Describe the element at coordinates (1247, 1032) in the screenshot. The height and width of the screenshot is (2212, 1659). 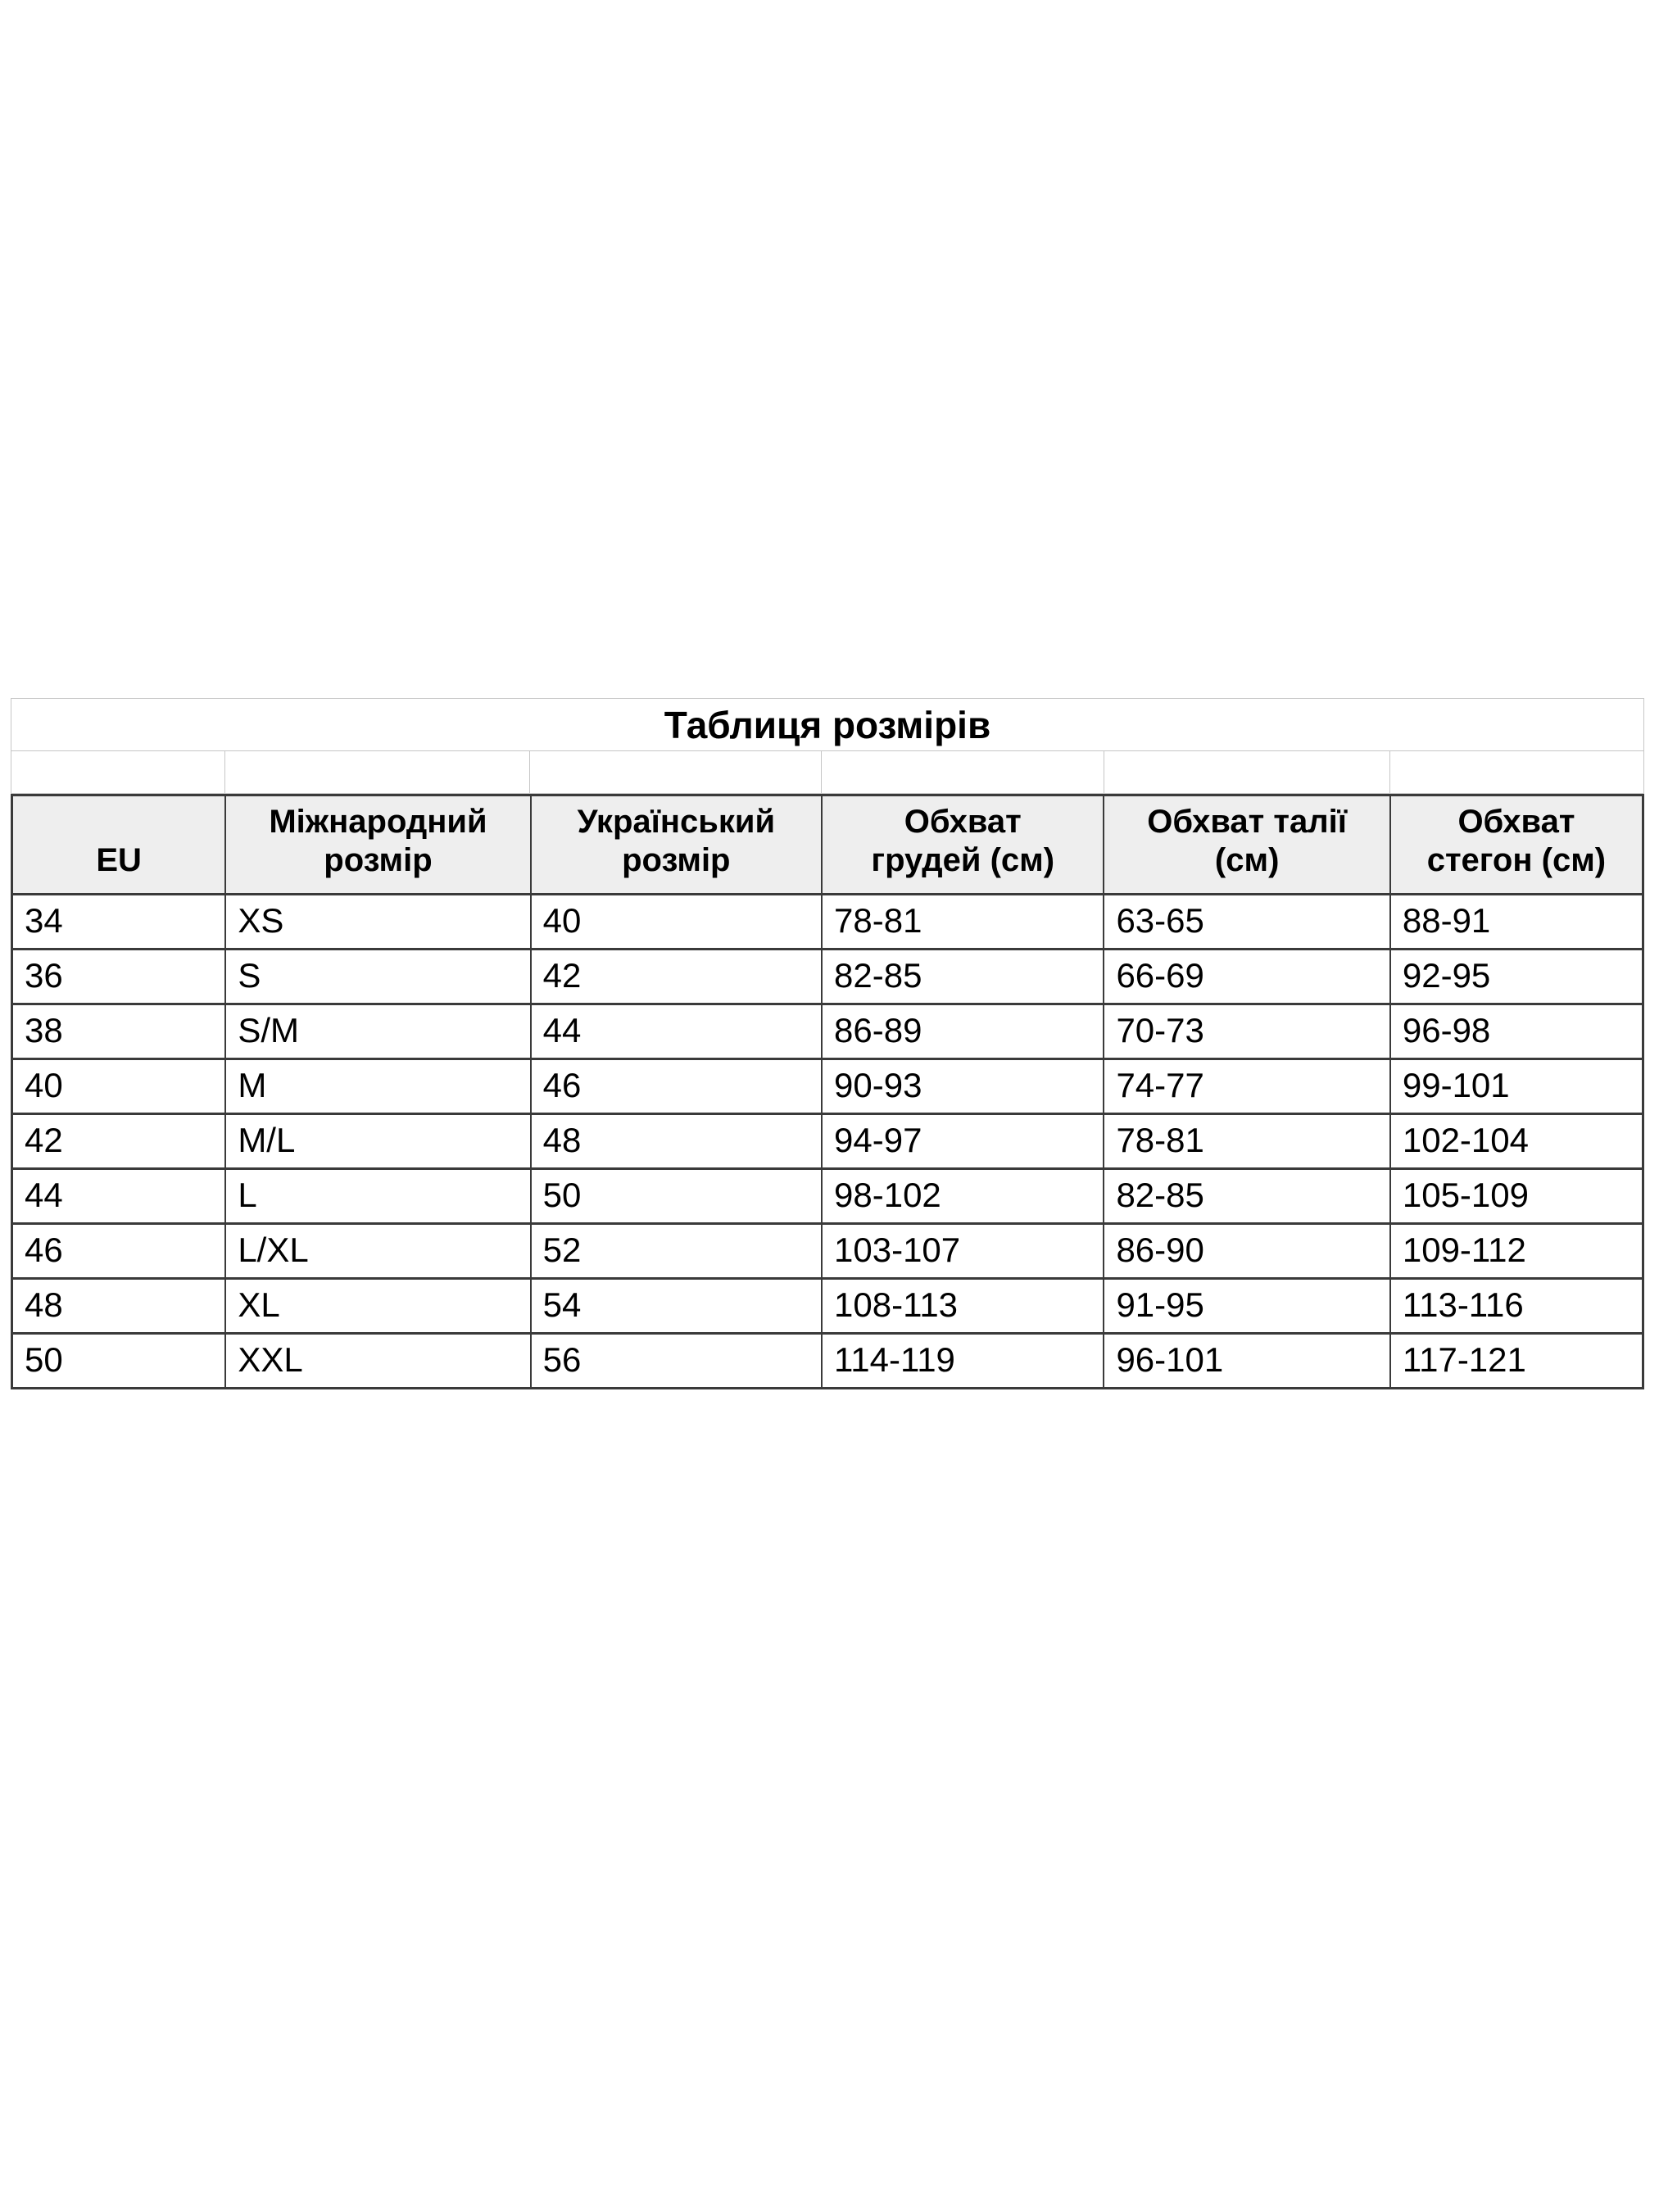
I see `table-cell: 70-73` at that location.